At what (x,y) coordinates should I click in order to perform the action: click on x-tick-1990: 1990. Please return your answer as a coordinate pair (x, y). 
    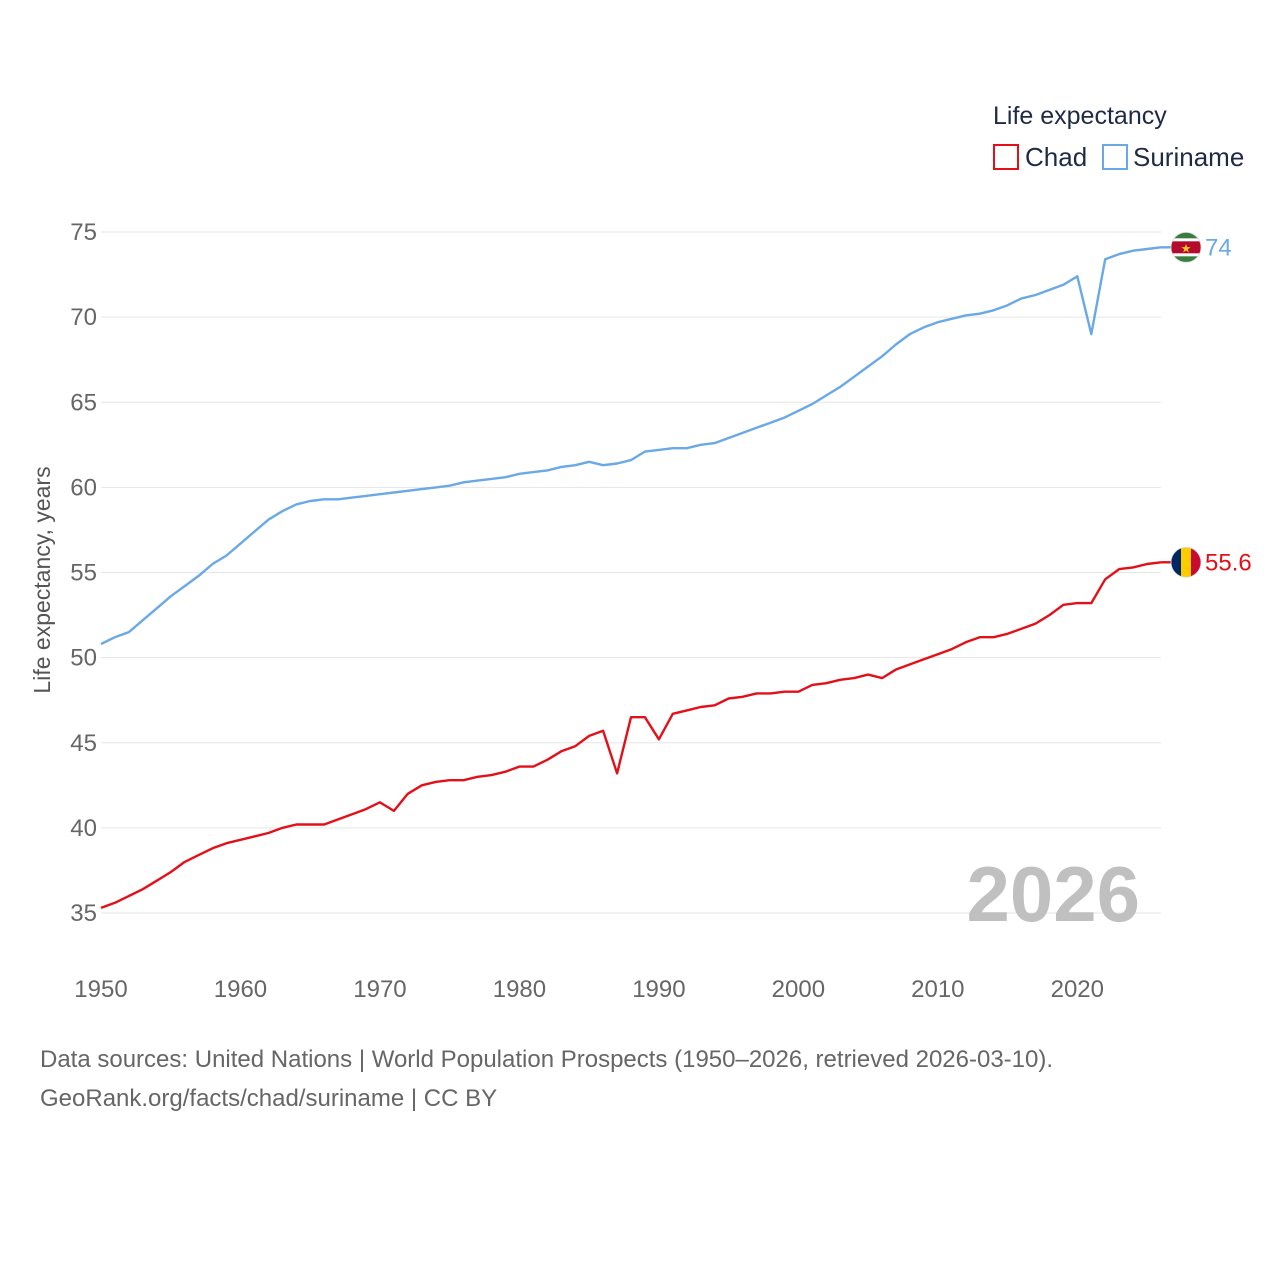
    Looking at the image, I should click on (658, 989).